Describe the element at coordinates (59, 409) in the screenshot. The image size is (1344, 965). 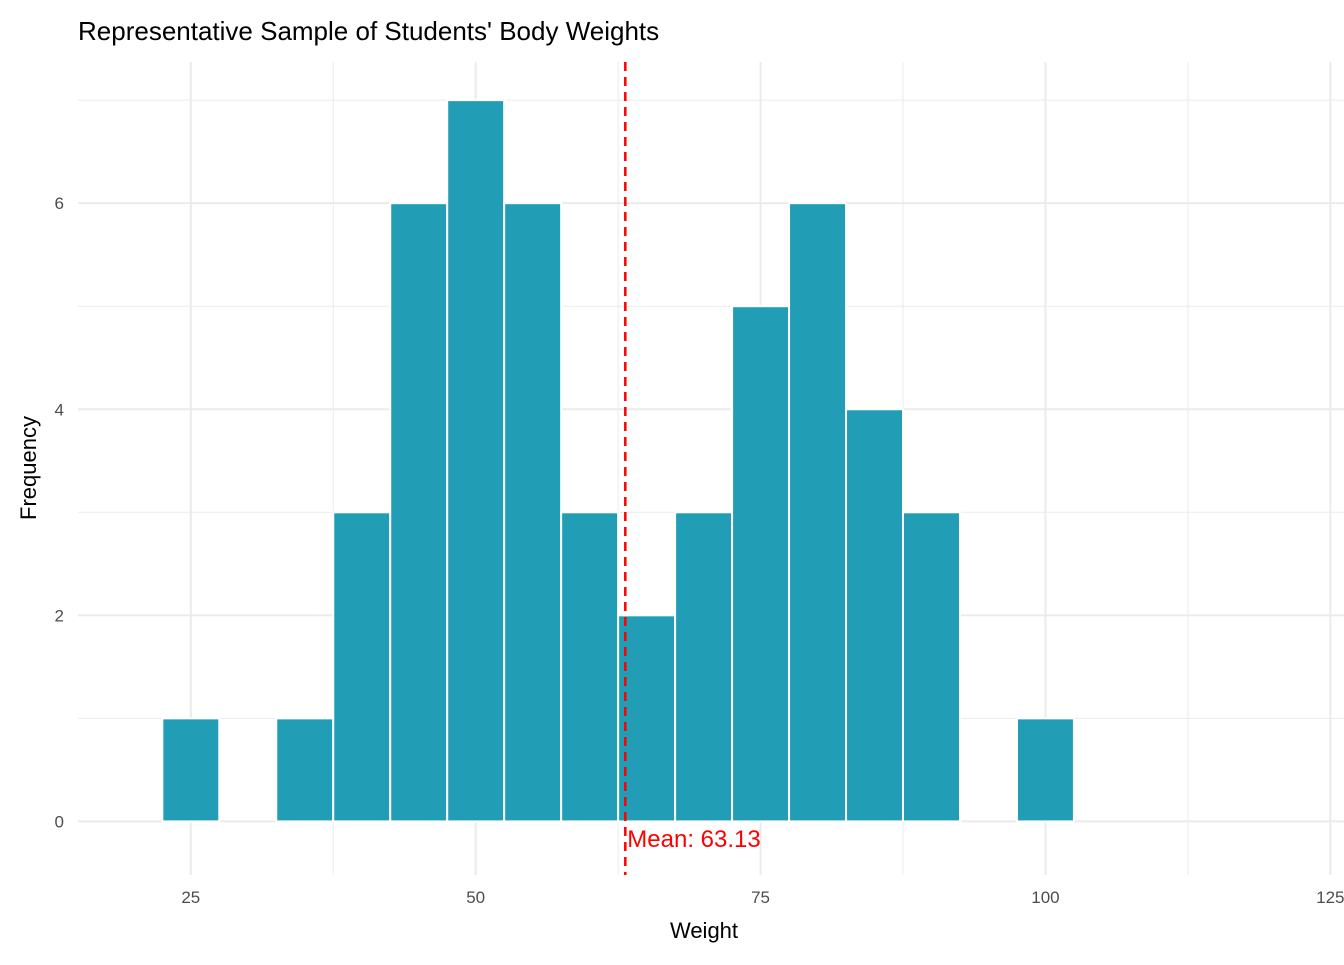
I see `y-tick-label: 4` at that location.